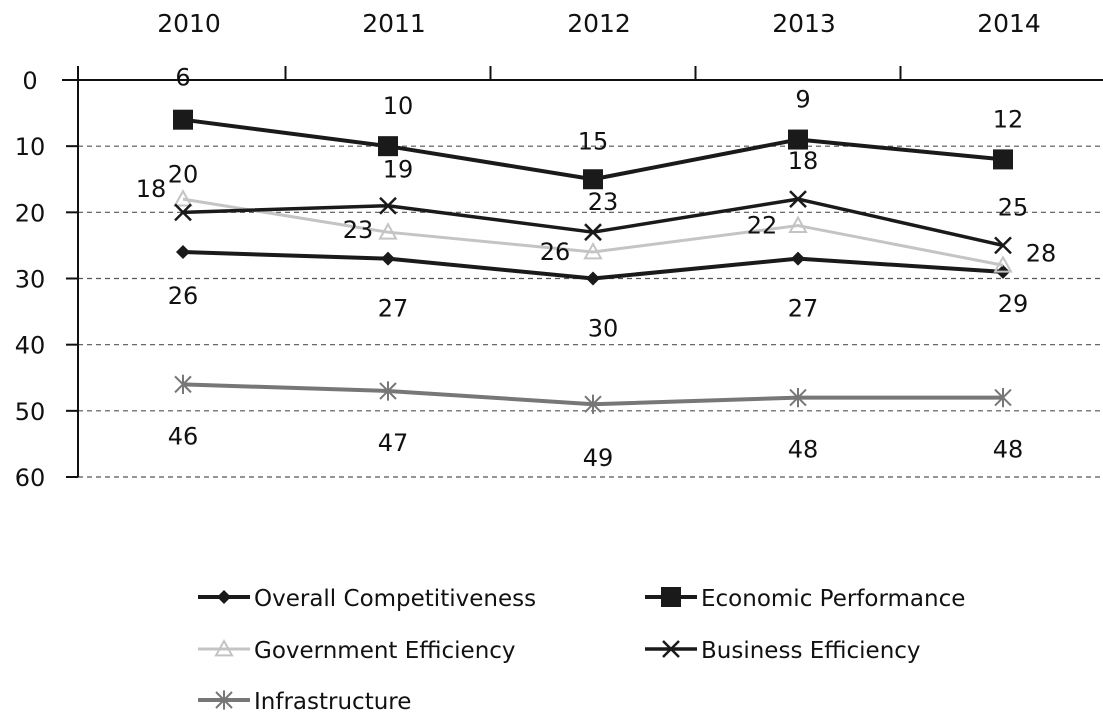  I want to click on data-label: 20, so click(183, 174).